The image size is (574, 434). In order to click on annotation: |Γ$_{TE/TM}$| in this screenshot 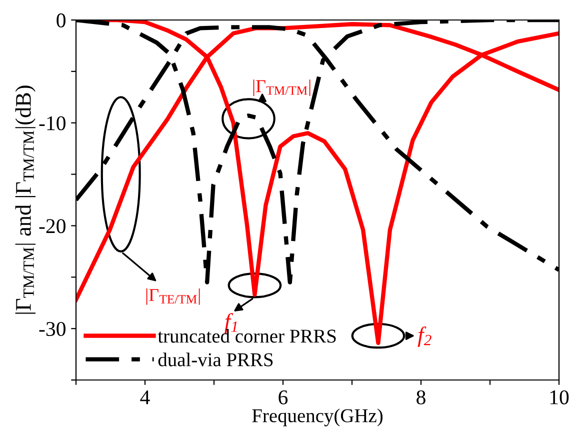, I will do `click(173, 296)`.